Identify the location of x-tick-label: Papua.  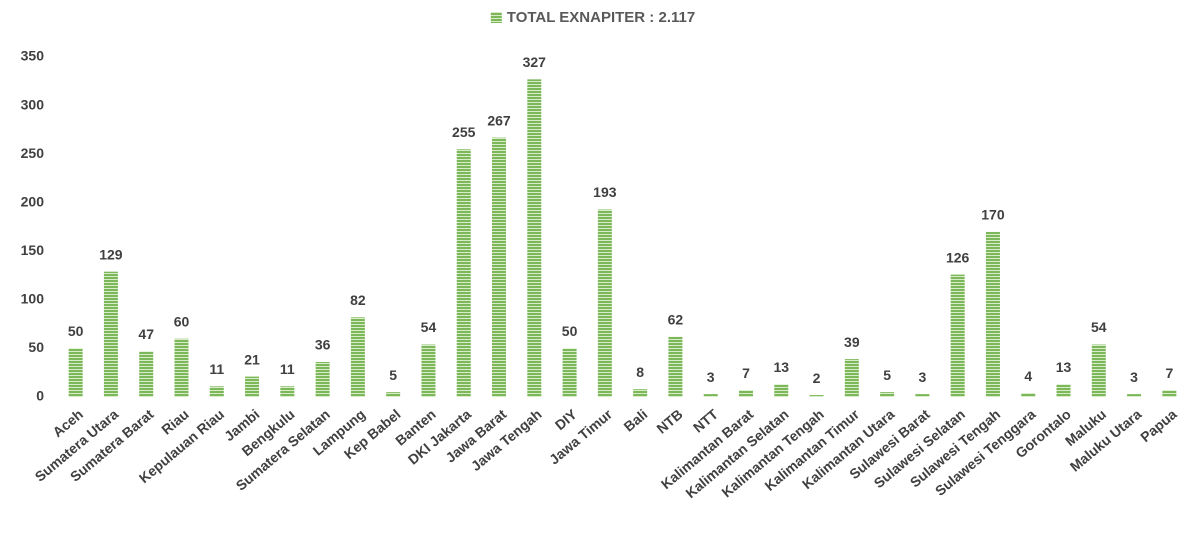
(1158, 425).